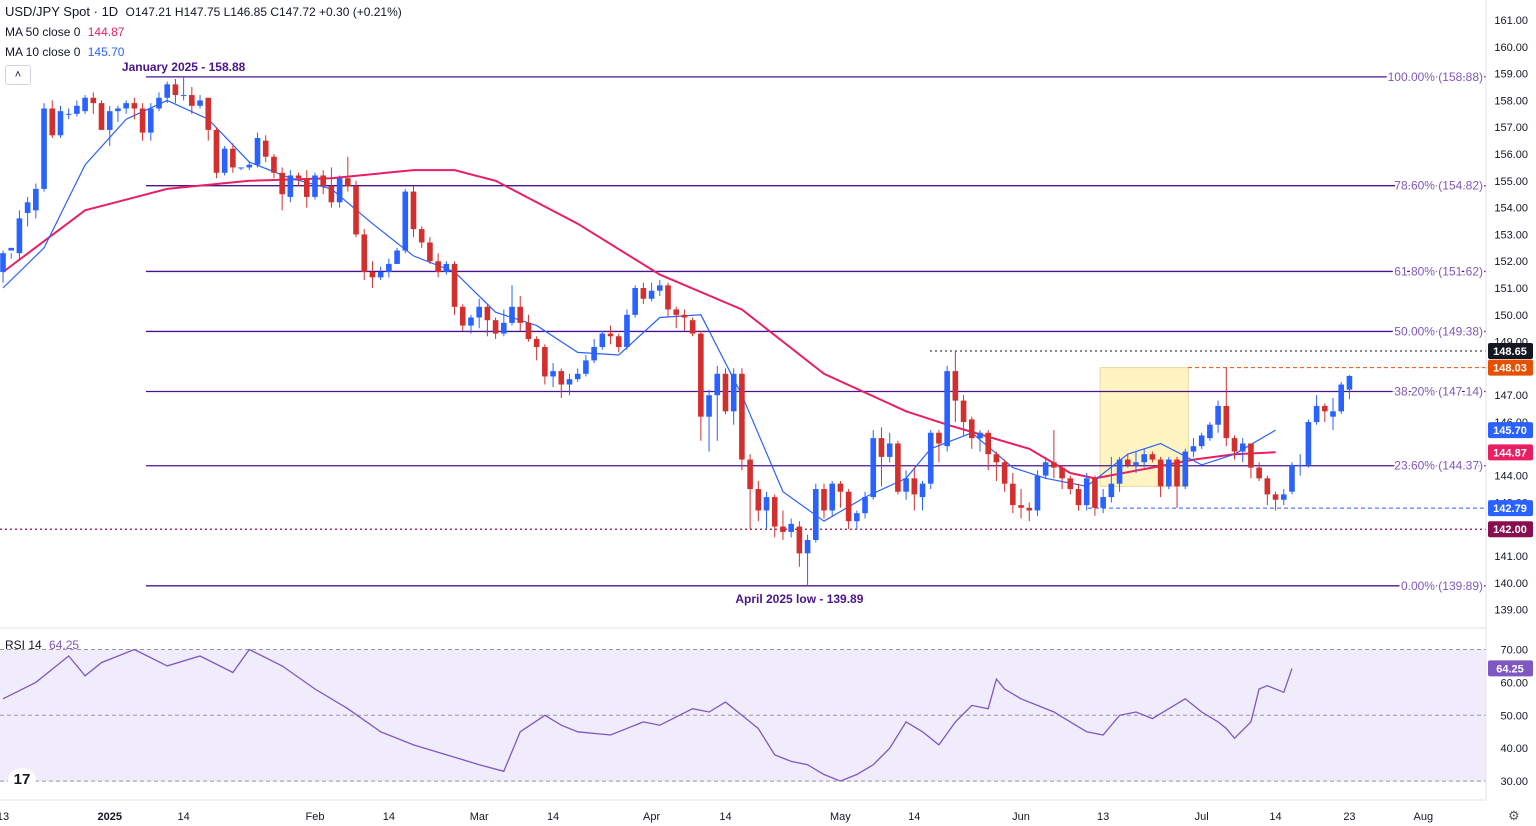  What do you see at coordinates (64, 52) in the screenshot?
I see `ma10-legend: MA 10 close 0 145.70` at bounding box center [64, 52].